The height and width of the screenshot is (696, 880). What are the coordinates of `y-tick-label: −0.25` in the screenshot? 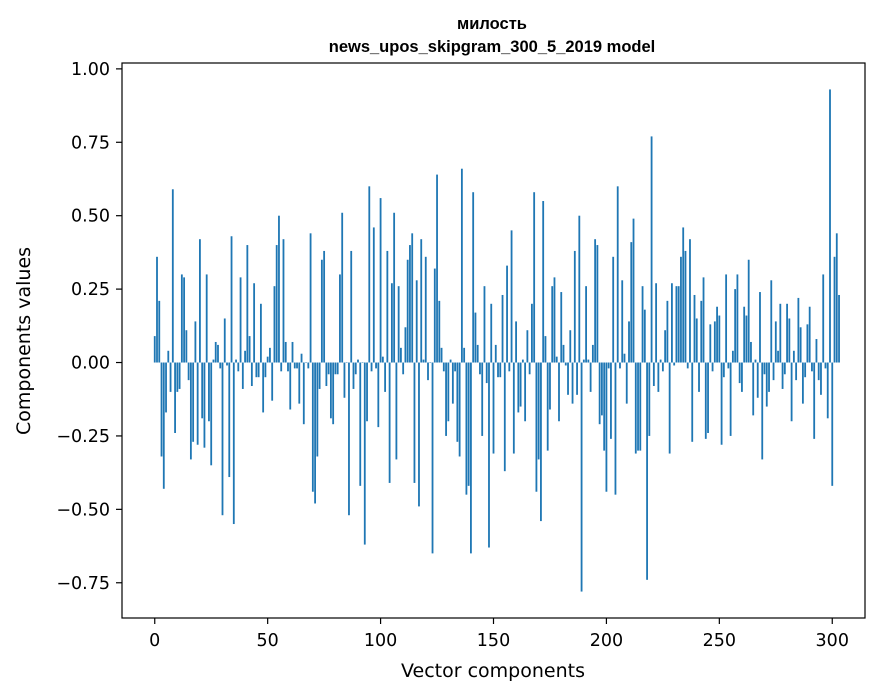 It's located at (83, 437).